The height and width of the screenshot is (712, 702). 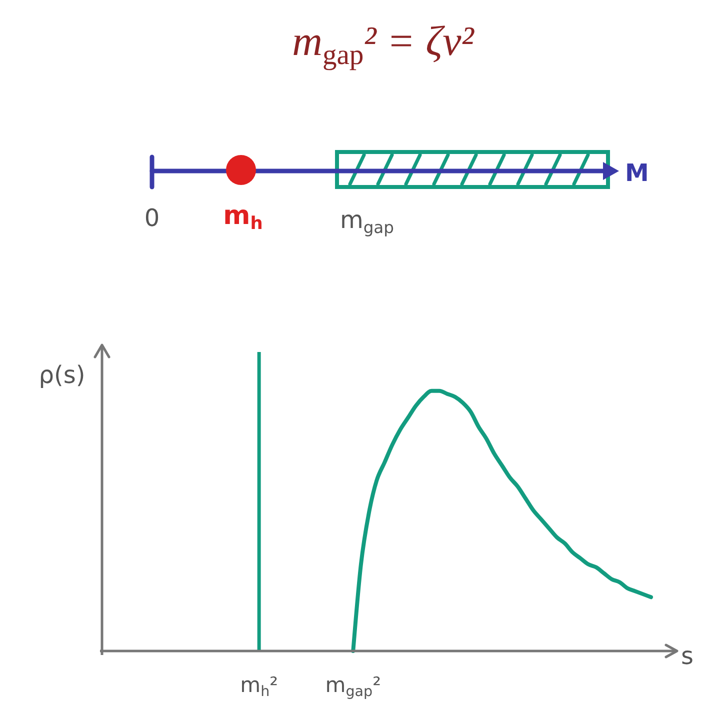 I want to click on text: 0, so click(x=152, y=218).